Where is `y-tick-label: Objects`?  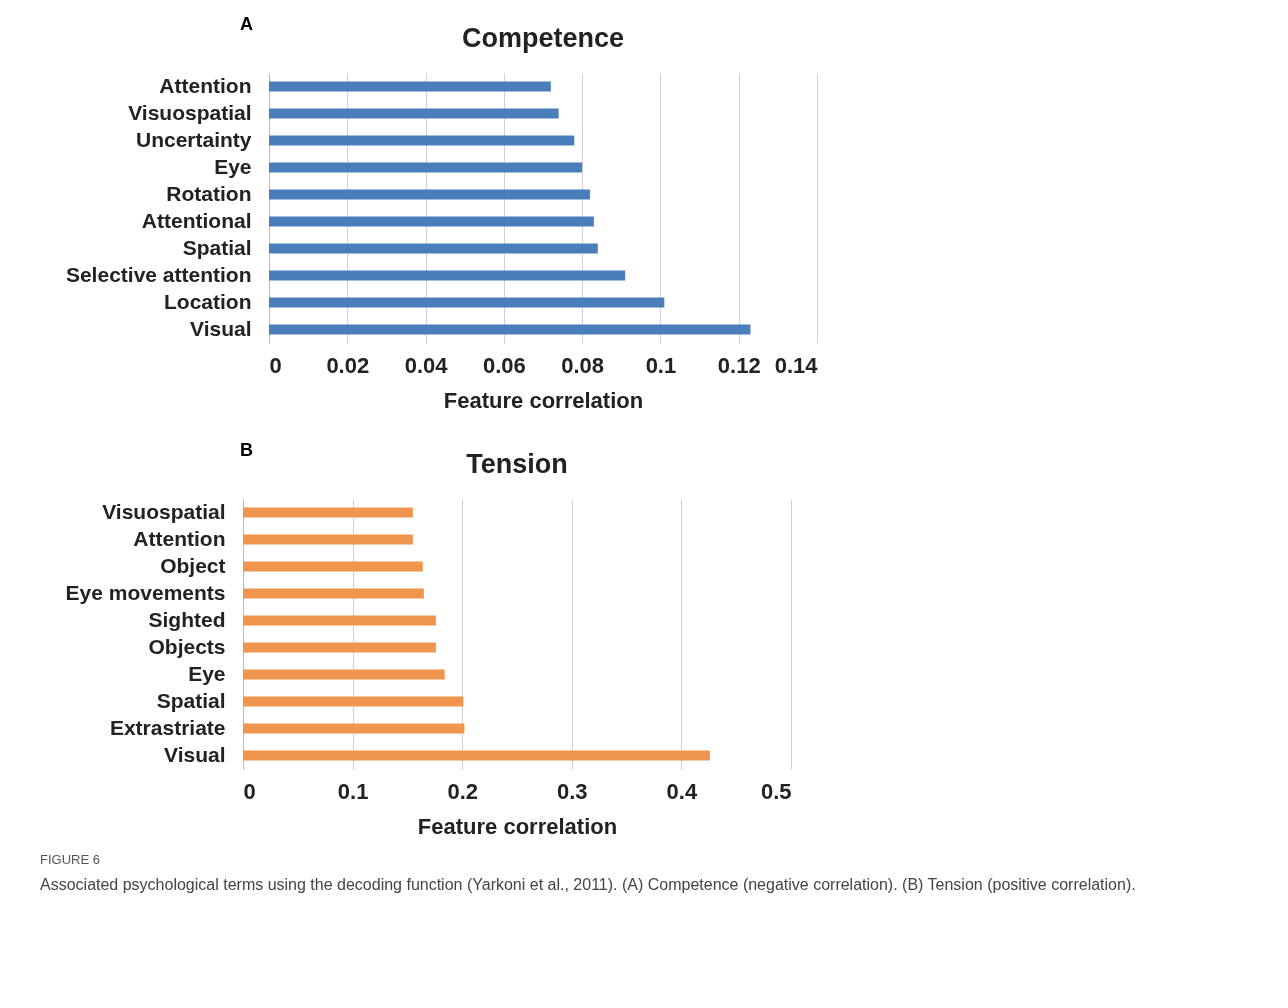 y-tick-label: Objects is located at coordinates (187, 646).